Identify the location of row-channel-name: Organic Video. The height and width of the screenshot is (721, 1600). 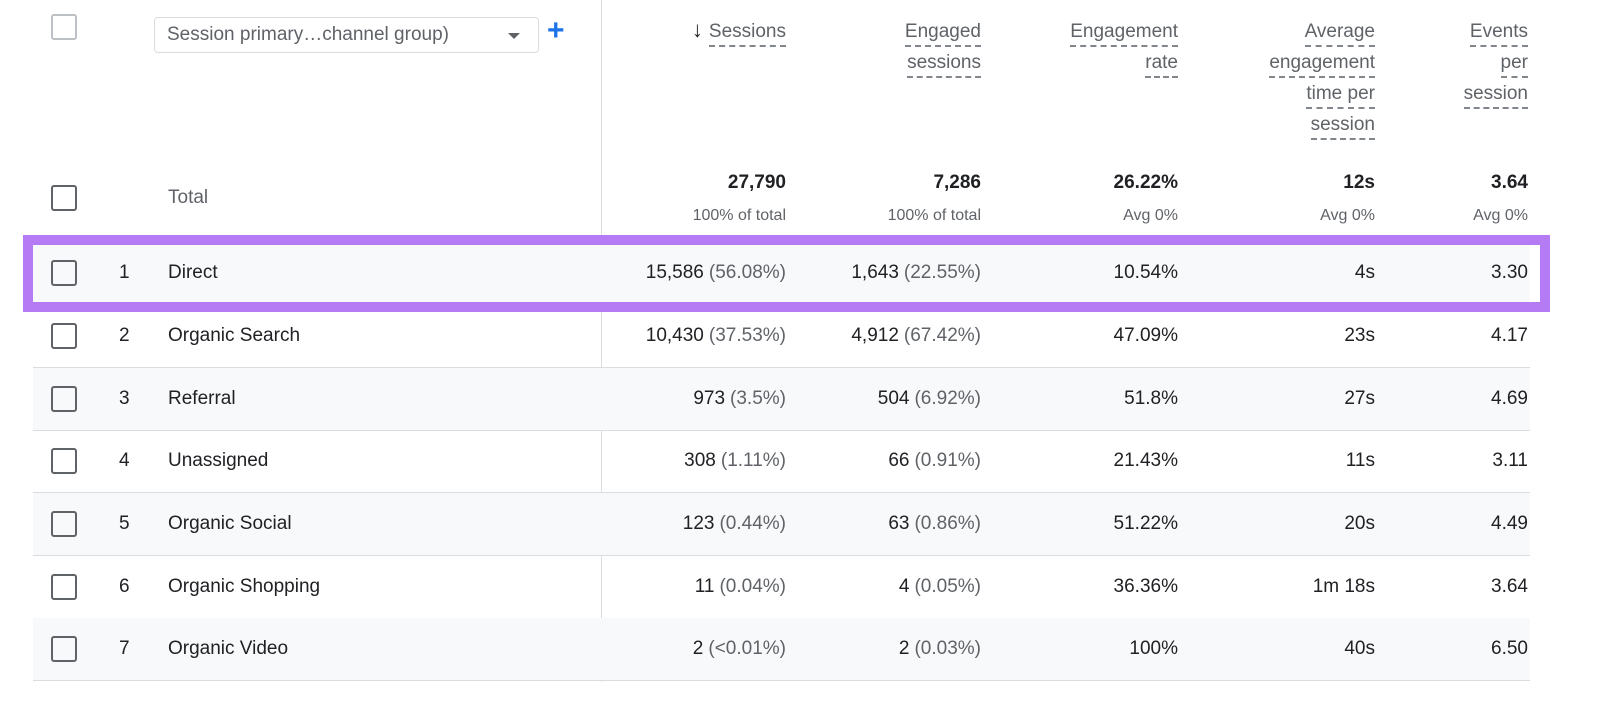
(228, 648).